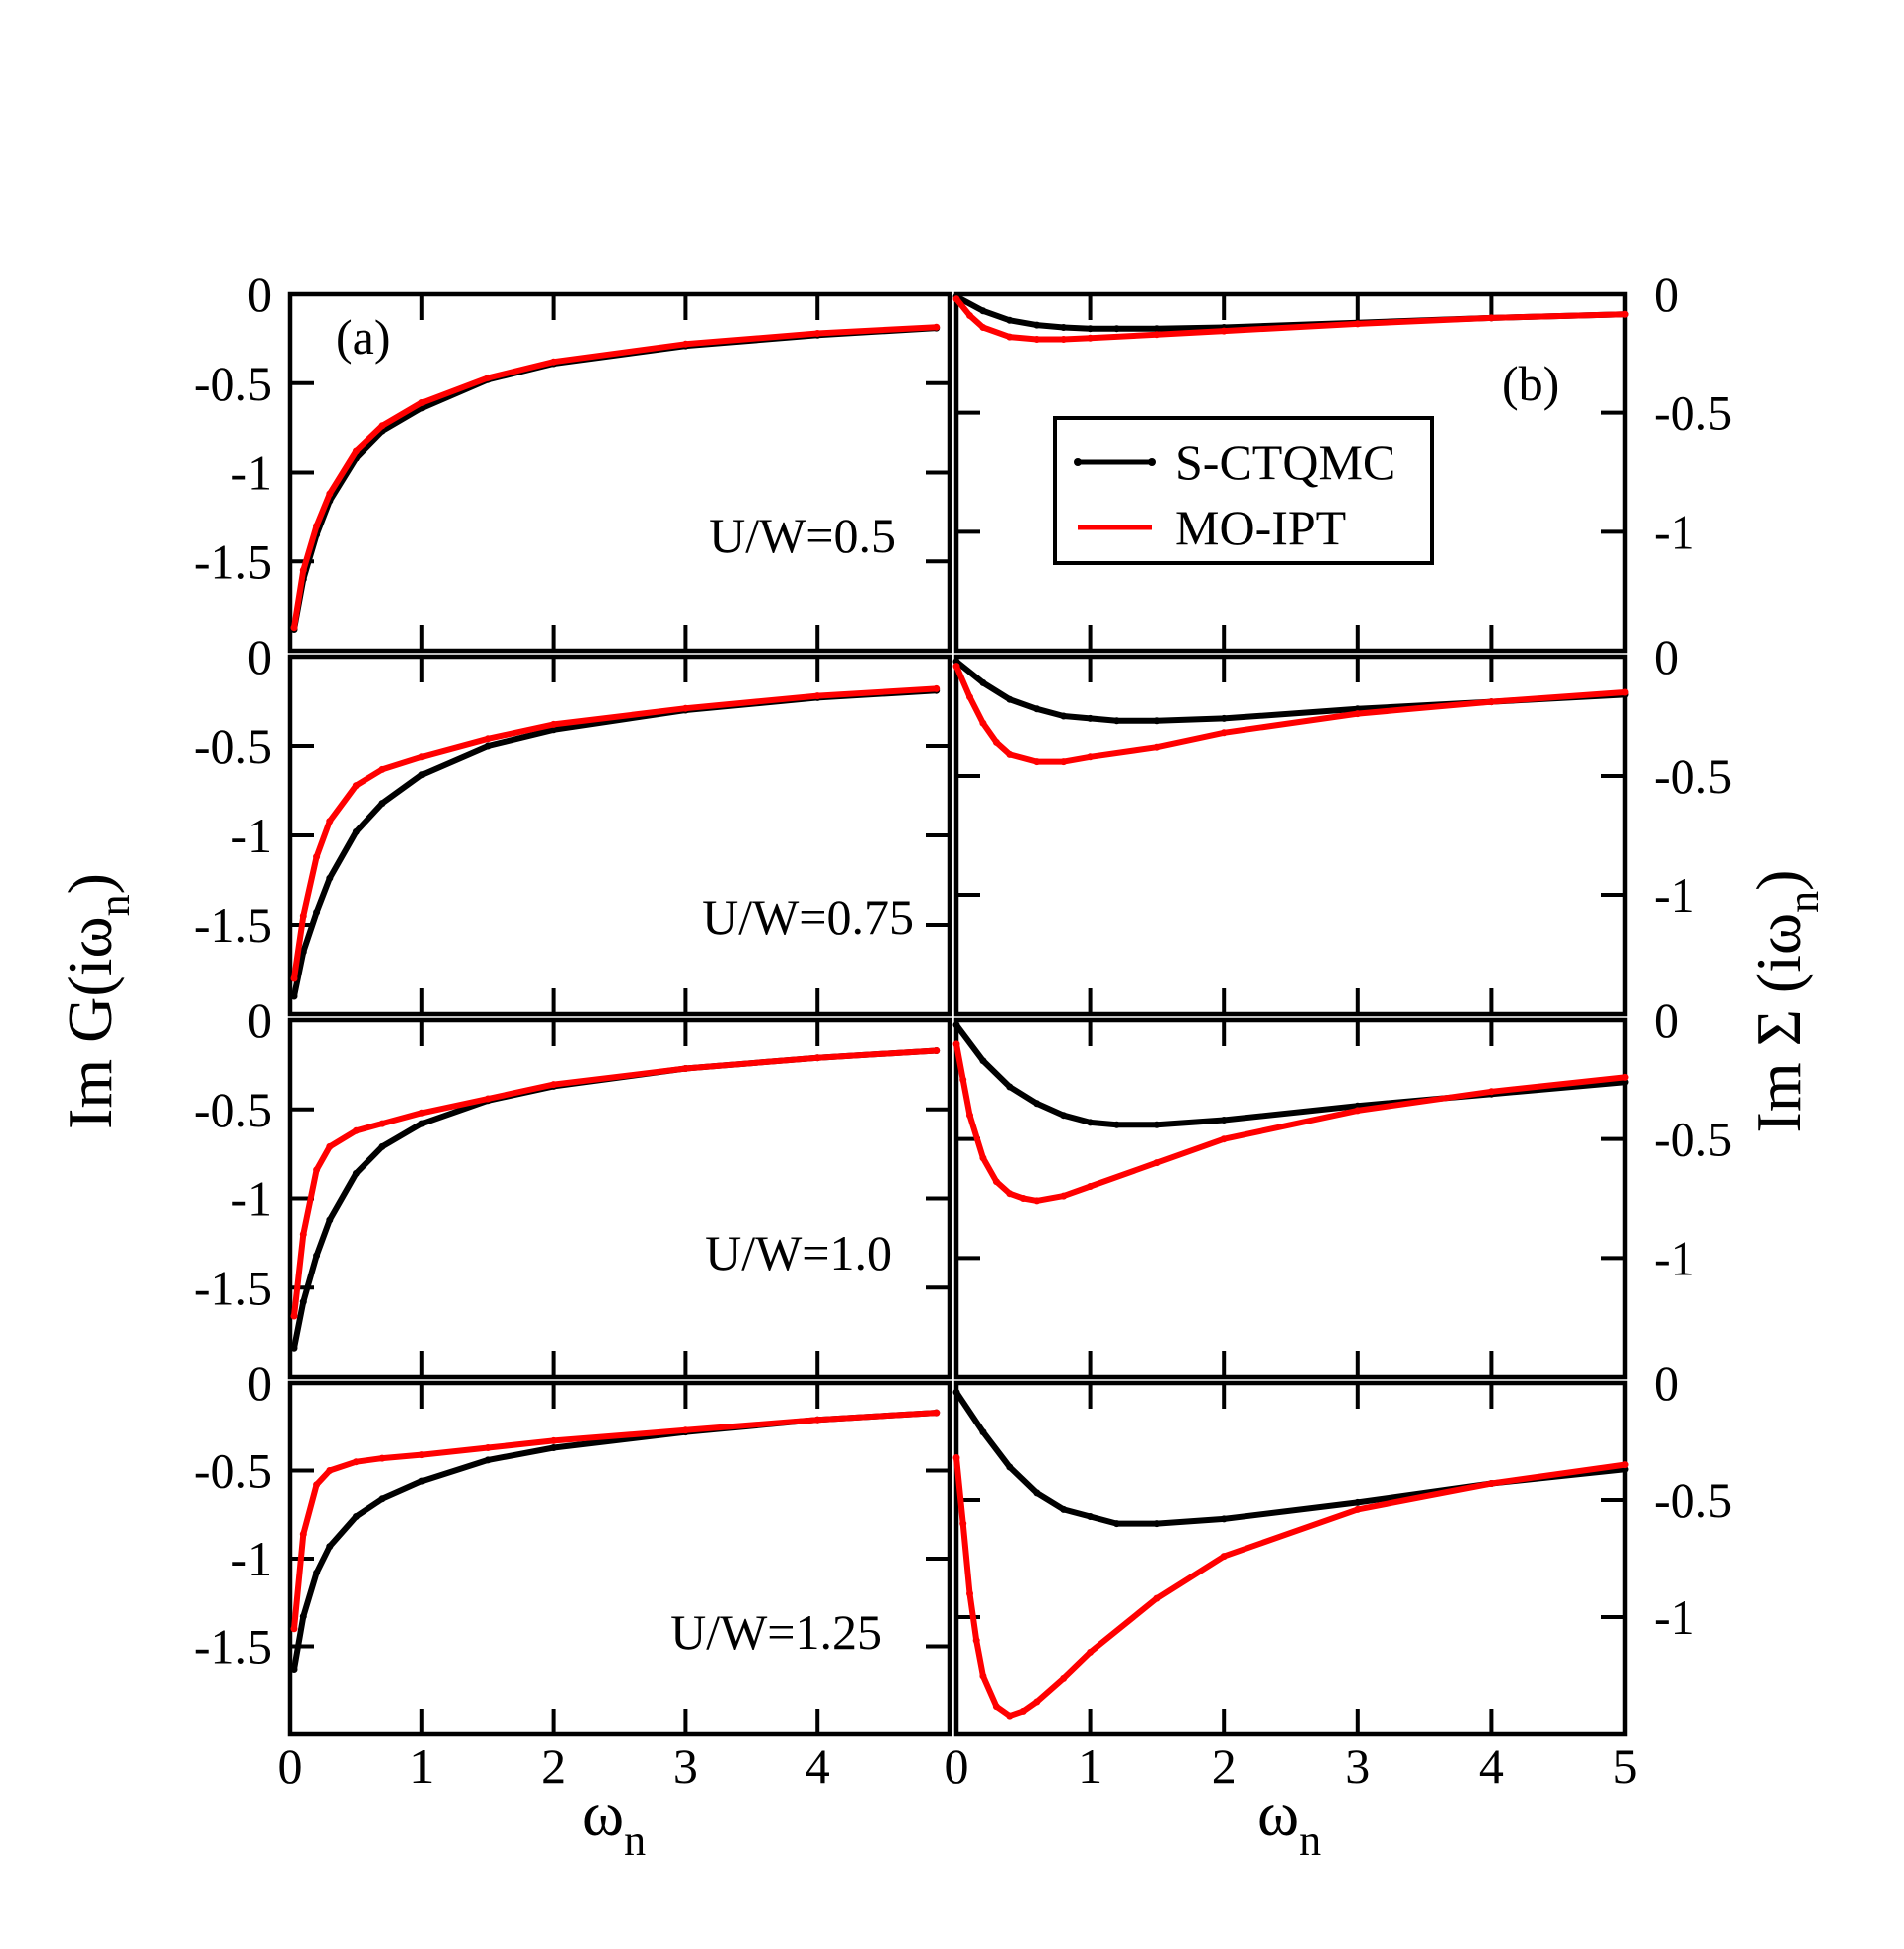  Describe the element at coordinates (802, 536) in the screenshot. I see `annotation-row-1: U/W=0.5` at that location.